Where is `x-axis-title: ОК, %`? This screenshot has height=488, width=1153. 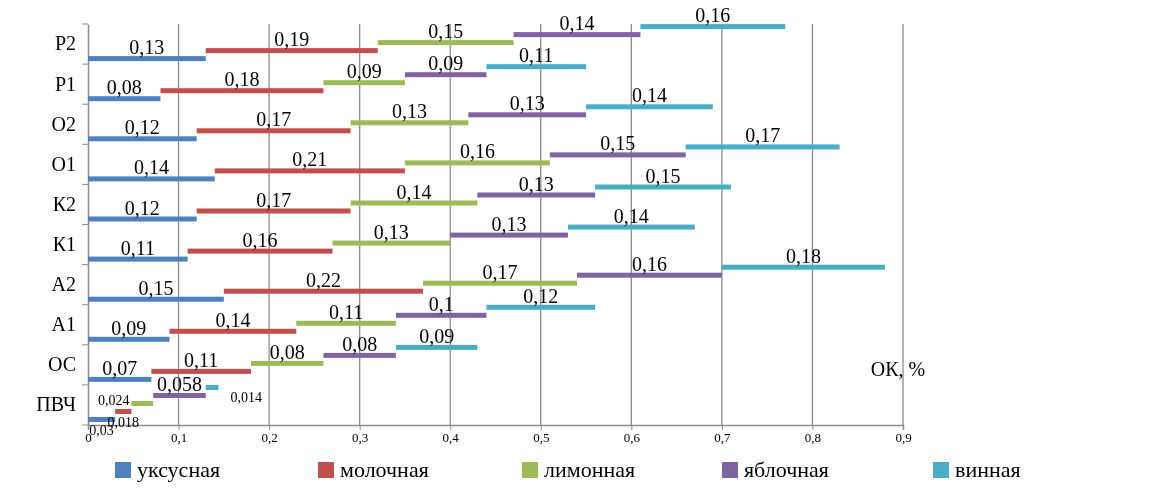
x-axis-title: ОК, % is located at coordinates (898, 369).